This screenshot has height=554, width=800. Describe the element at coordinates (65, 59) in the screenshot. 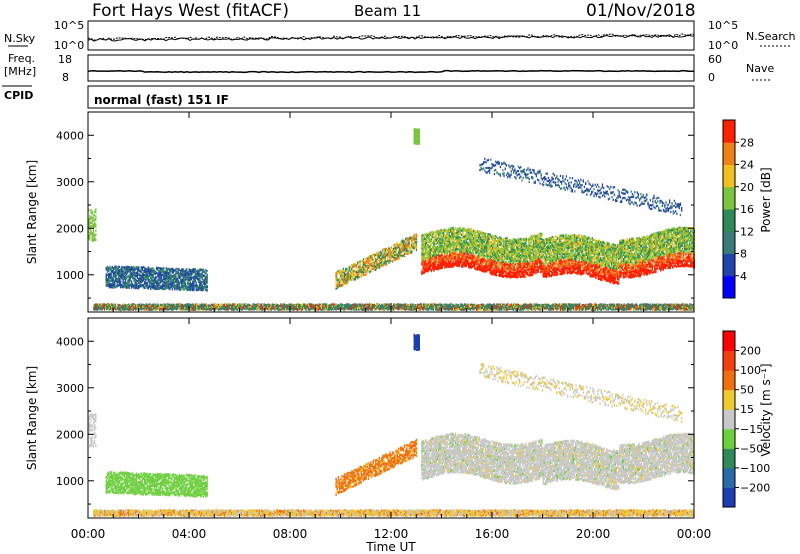

I see `freq-left-tick-top: 18` at that location.